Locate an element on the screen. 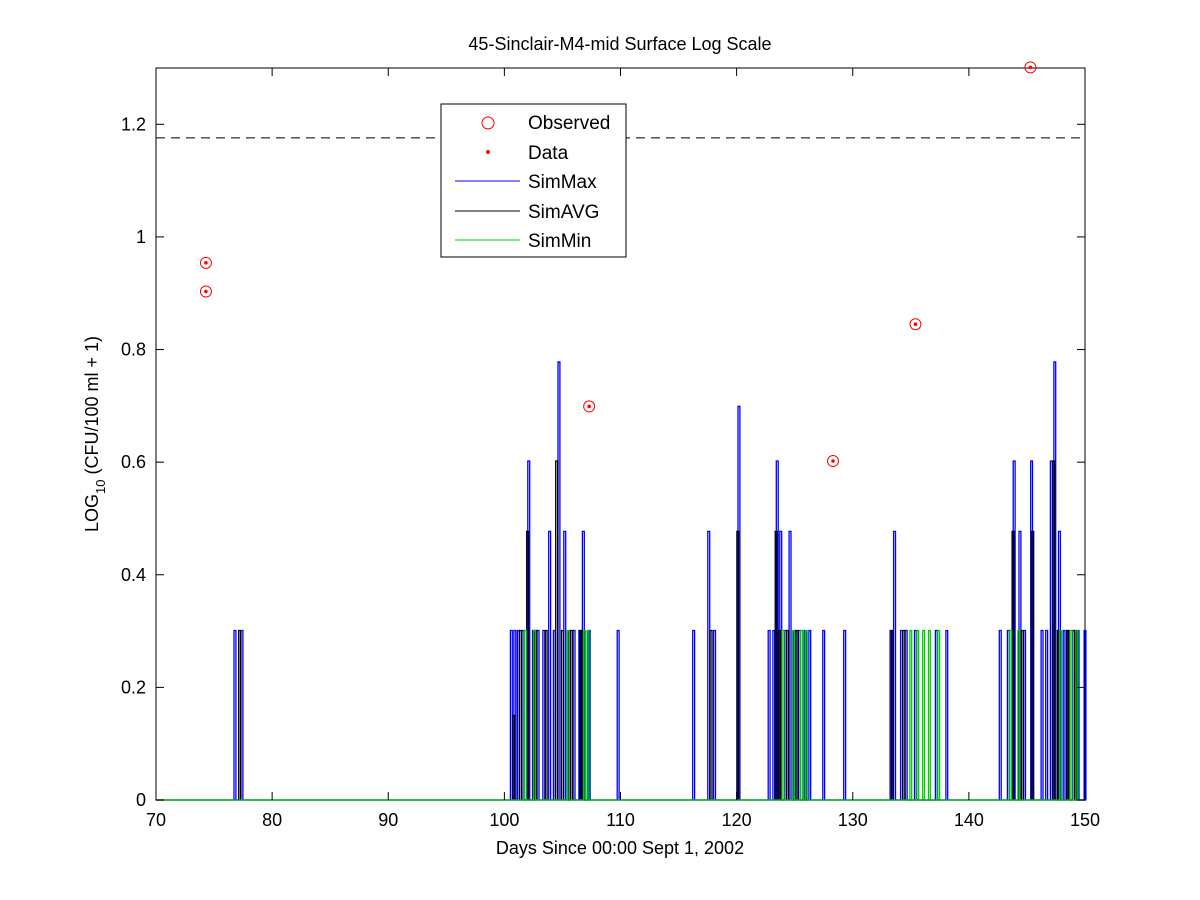 The height and width of the screenshot is (900, 1200). x-tick-label-5: 120 is located at coordinates (737, 820).